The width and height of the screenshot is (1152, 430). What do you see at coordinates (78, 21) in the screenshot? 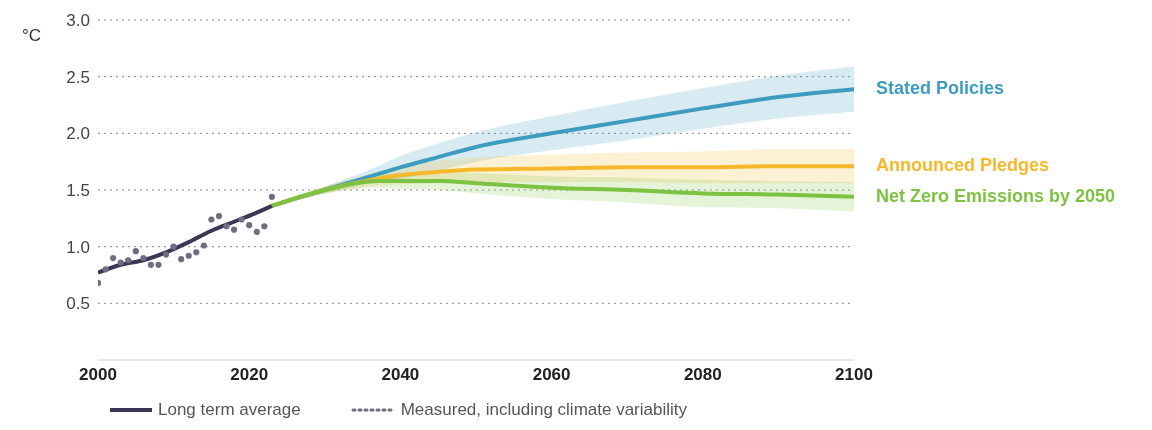
I see `y-tick-label: 3.0` at bounding box center [78, 21].